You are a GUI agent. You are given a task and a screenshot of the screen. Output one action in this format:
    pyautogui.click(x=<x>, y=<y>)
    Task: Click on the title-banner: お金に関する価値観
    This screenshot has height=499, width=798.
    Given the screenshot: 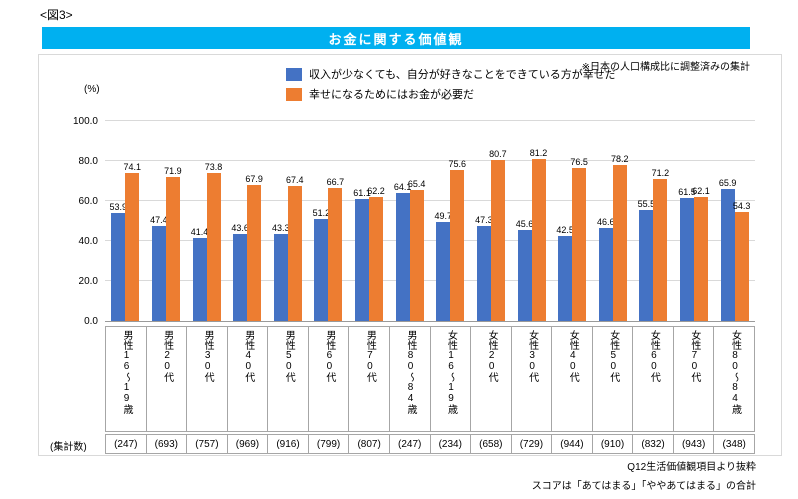 What is the action you would take?
    pyautogui.click(x=396, y=38)
    